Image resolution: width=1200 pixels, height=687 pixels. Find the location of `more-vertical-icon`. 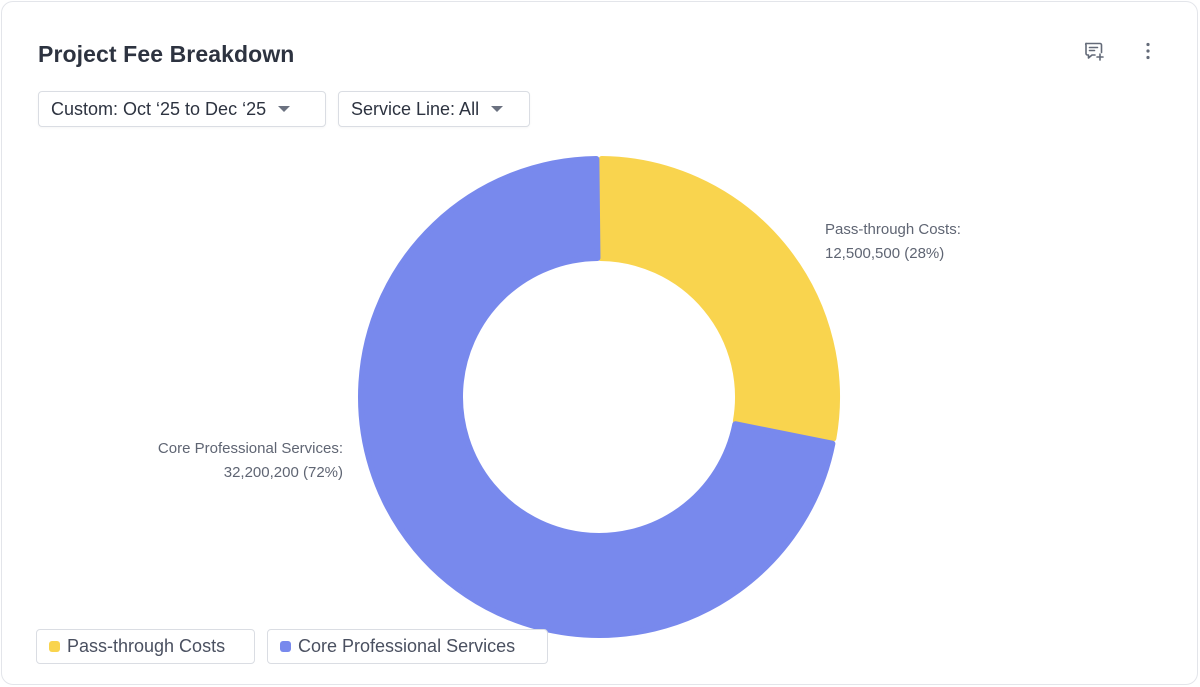

more-vertical-icon is located at coordinates (1148, 51).